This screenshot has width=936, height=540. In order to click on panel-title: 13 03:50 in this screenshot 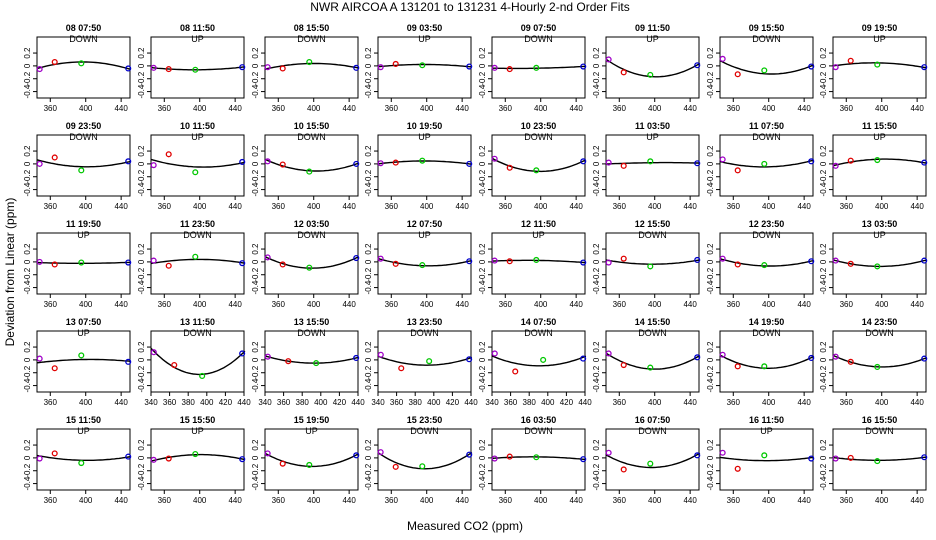, I will do `click(880, 224)`.